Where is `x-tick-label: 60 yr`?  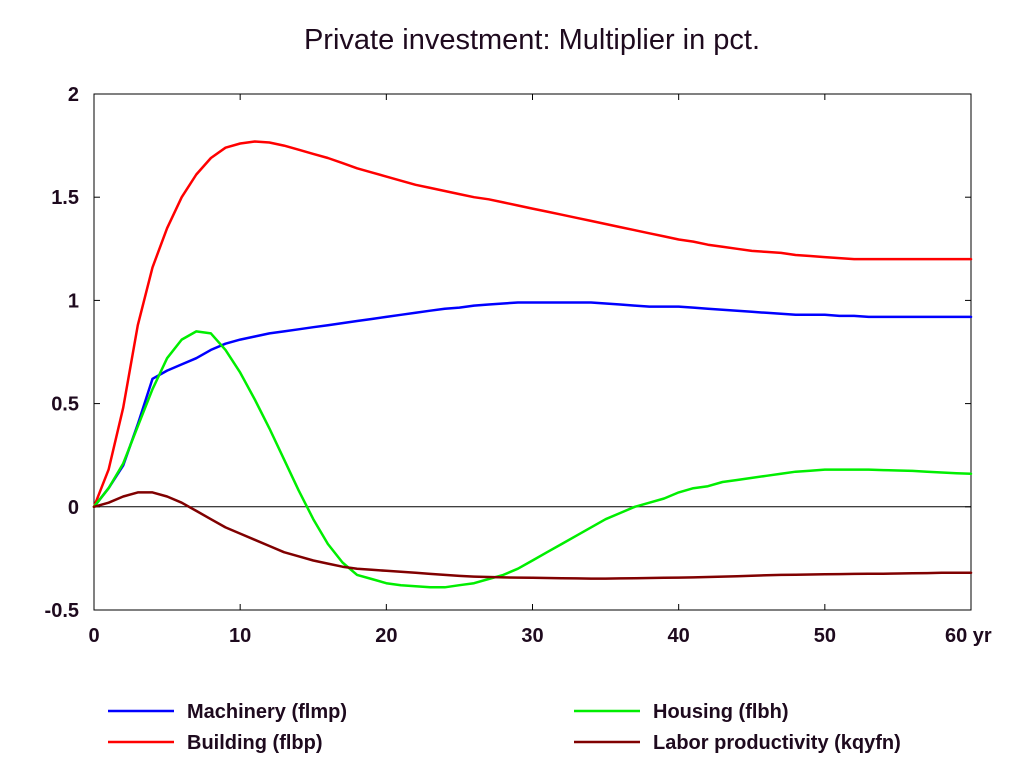
x-tick-label: 60 yr is located at coordinates (968, 636).